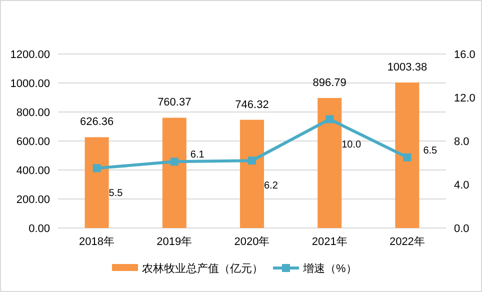  What do you see at coordinates (329, 82) in the screenshot?
I see `data-label: 896.79` at bounding box center [329, 82].